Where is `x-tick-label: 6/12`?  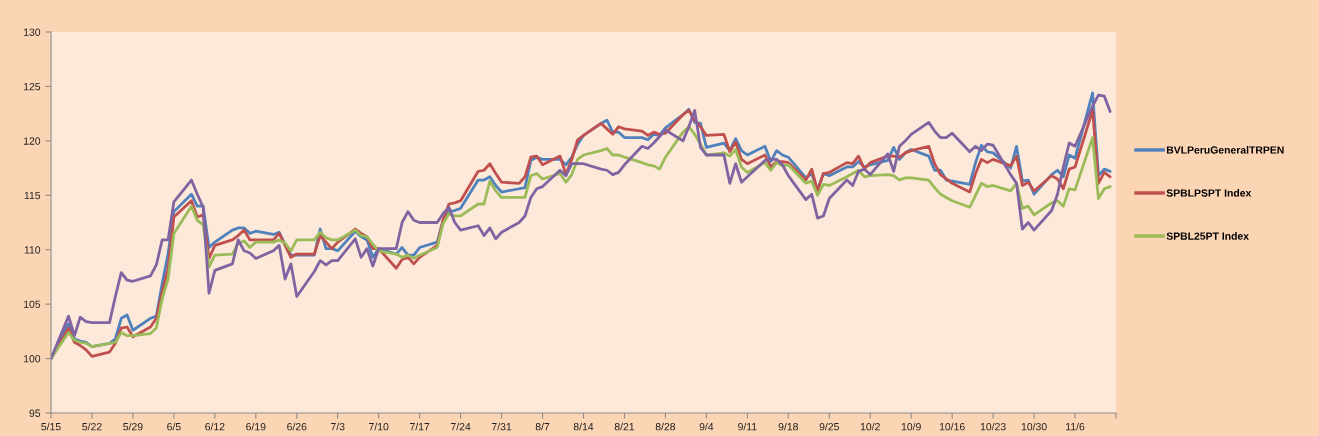
x-tick-label: 6/12 is located at coordinates (215, 426).